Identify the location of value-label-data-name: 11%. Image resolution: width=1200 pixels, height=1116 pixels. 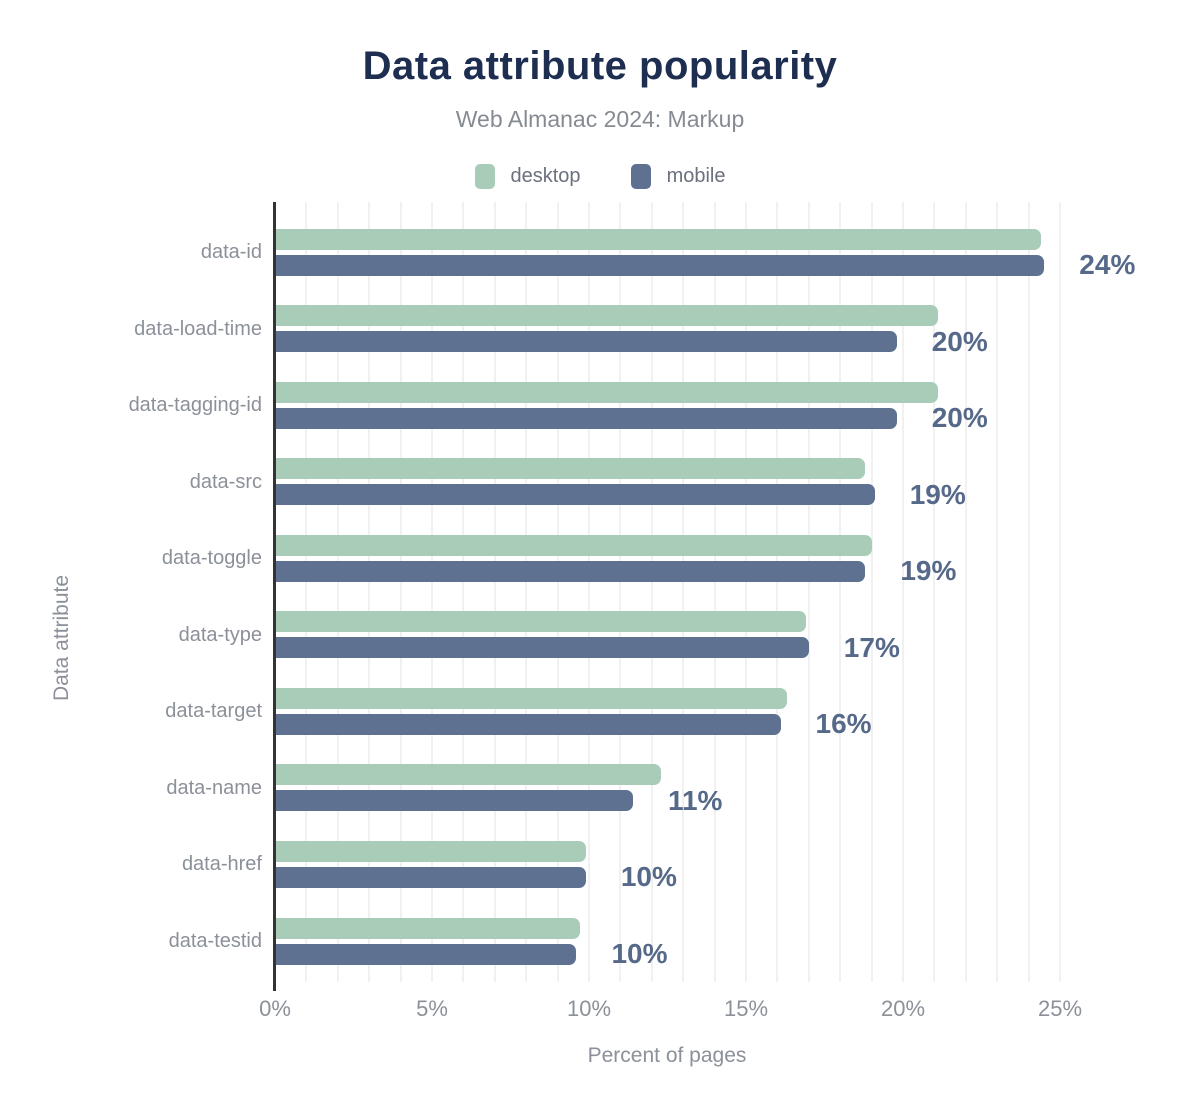
(695, 800).